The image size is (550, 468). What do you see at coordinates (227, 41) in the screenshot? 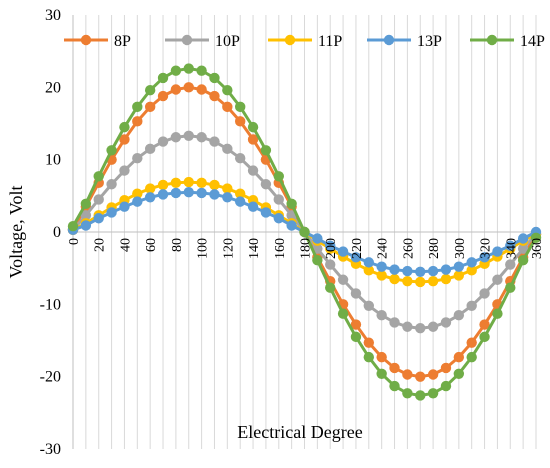
I see `legend-label: 10P` at bounding box center [227, 41].